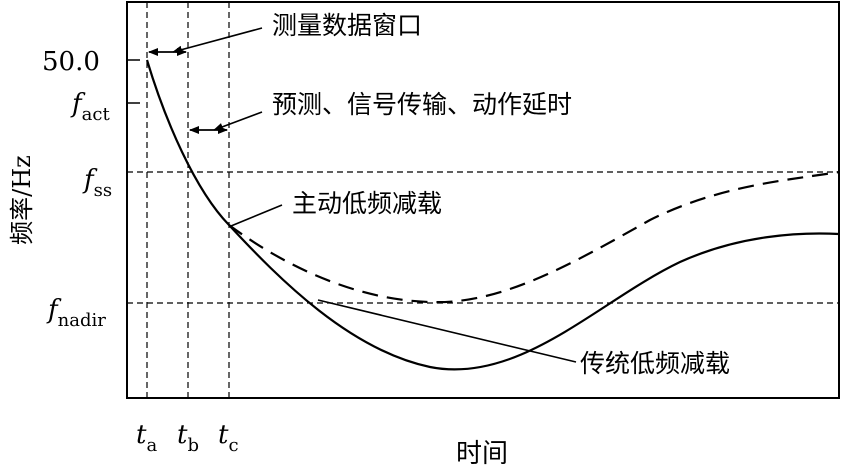  Describe the element at coordinates (76, 313) in the screenshot. I see `y-tick-fnadir: fnadir` at that location.